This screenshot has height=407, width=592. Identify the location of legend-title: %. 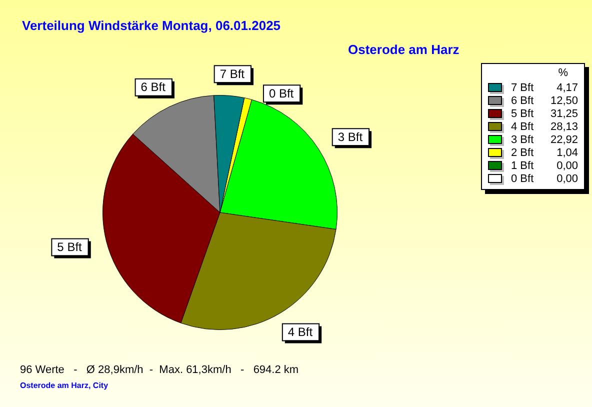
(563, 74).